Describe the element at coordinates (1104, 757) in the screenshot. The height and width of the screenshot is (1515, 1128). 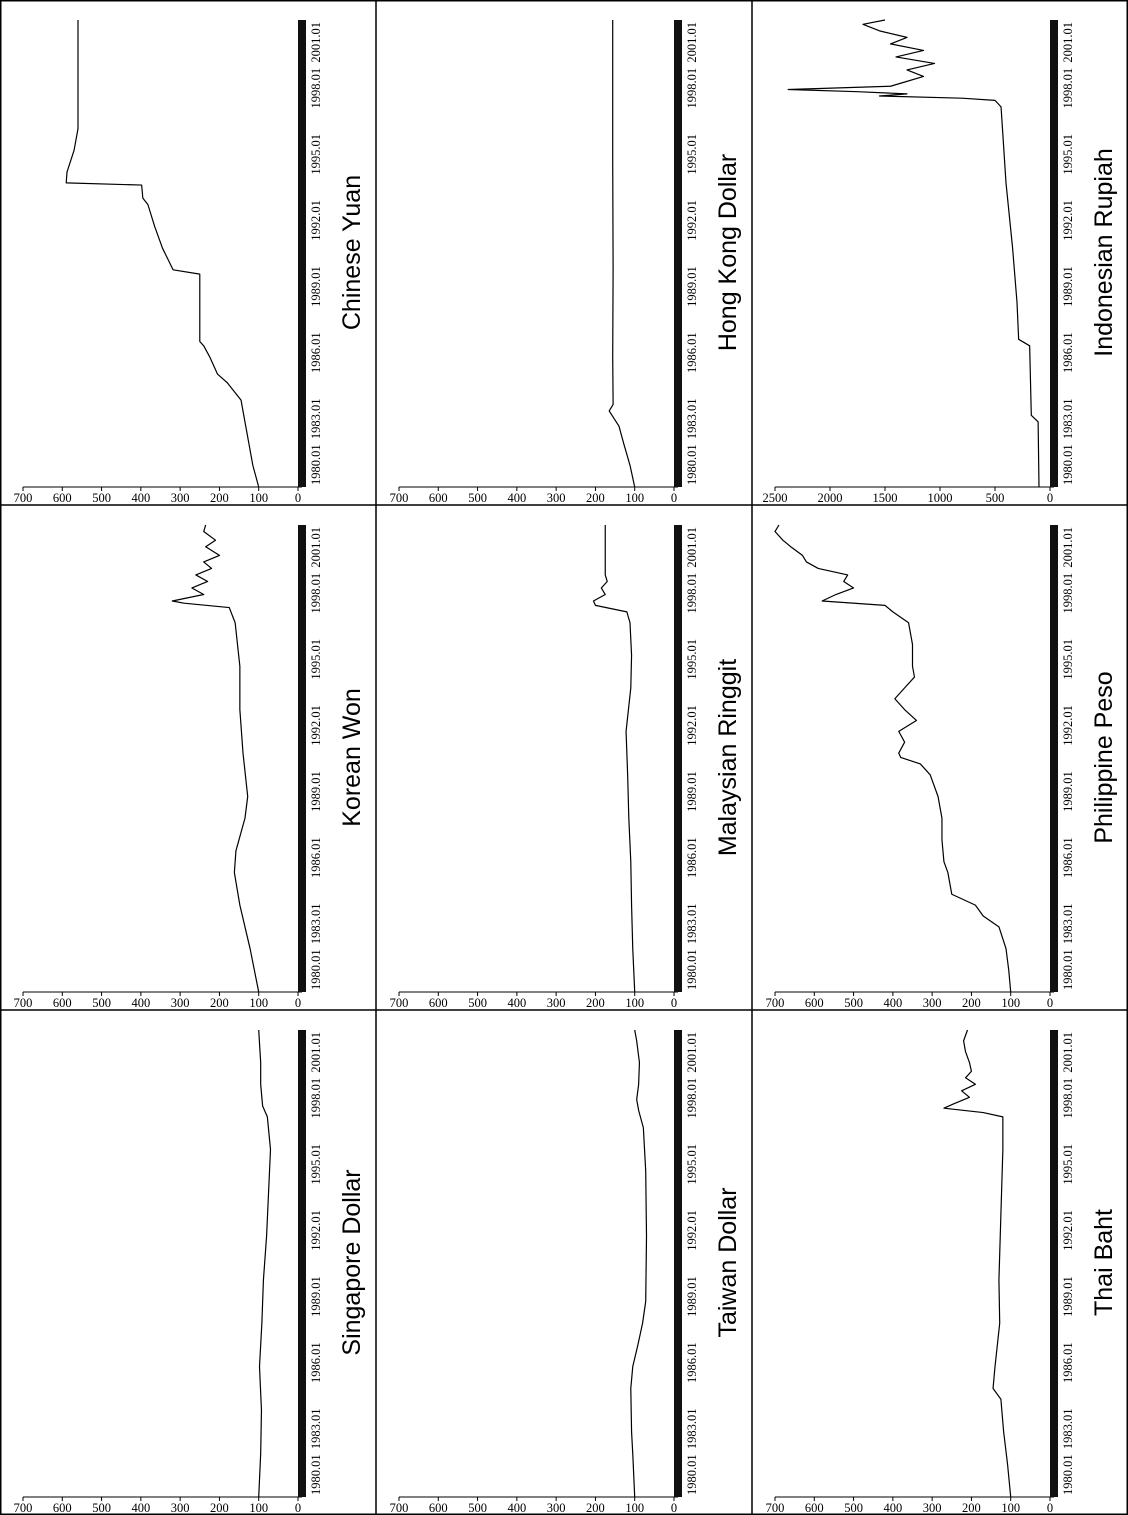
I see `panel-title: Philippine Peso` at that location.